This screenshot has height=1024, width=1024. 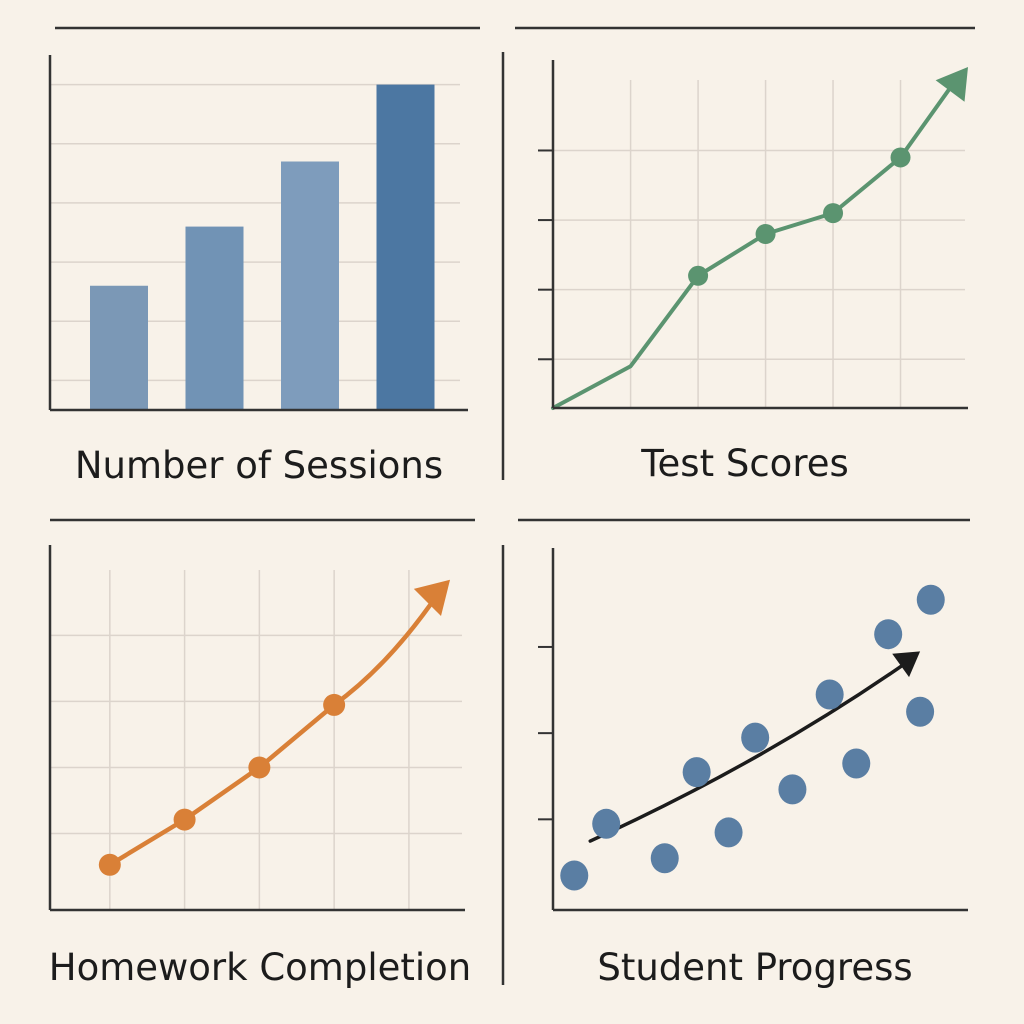 I want to click on student-progress-chart-title: Student Progress, so click(x=754, y=967).